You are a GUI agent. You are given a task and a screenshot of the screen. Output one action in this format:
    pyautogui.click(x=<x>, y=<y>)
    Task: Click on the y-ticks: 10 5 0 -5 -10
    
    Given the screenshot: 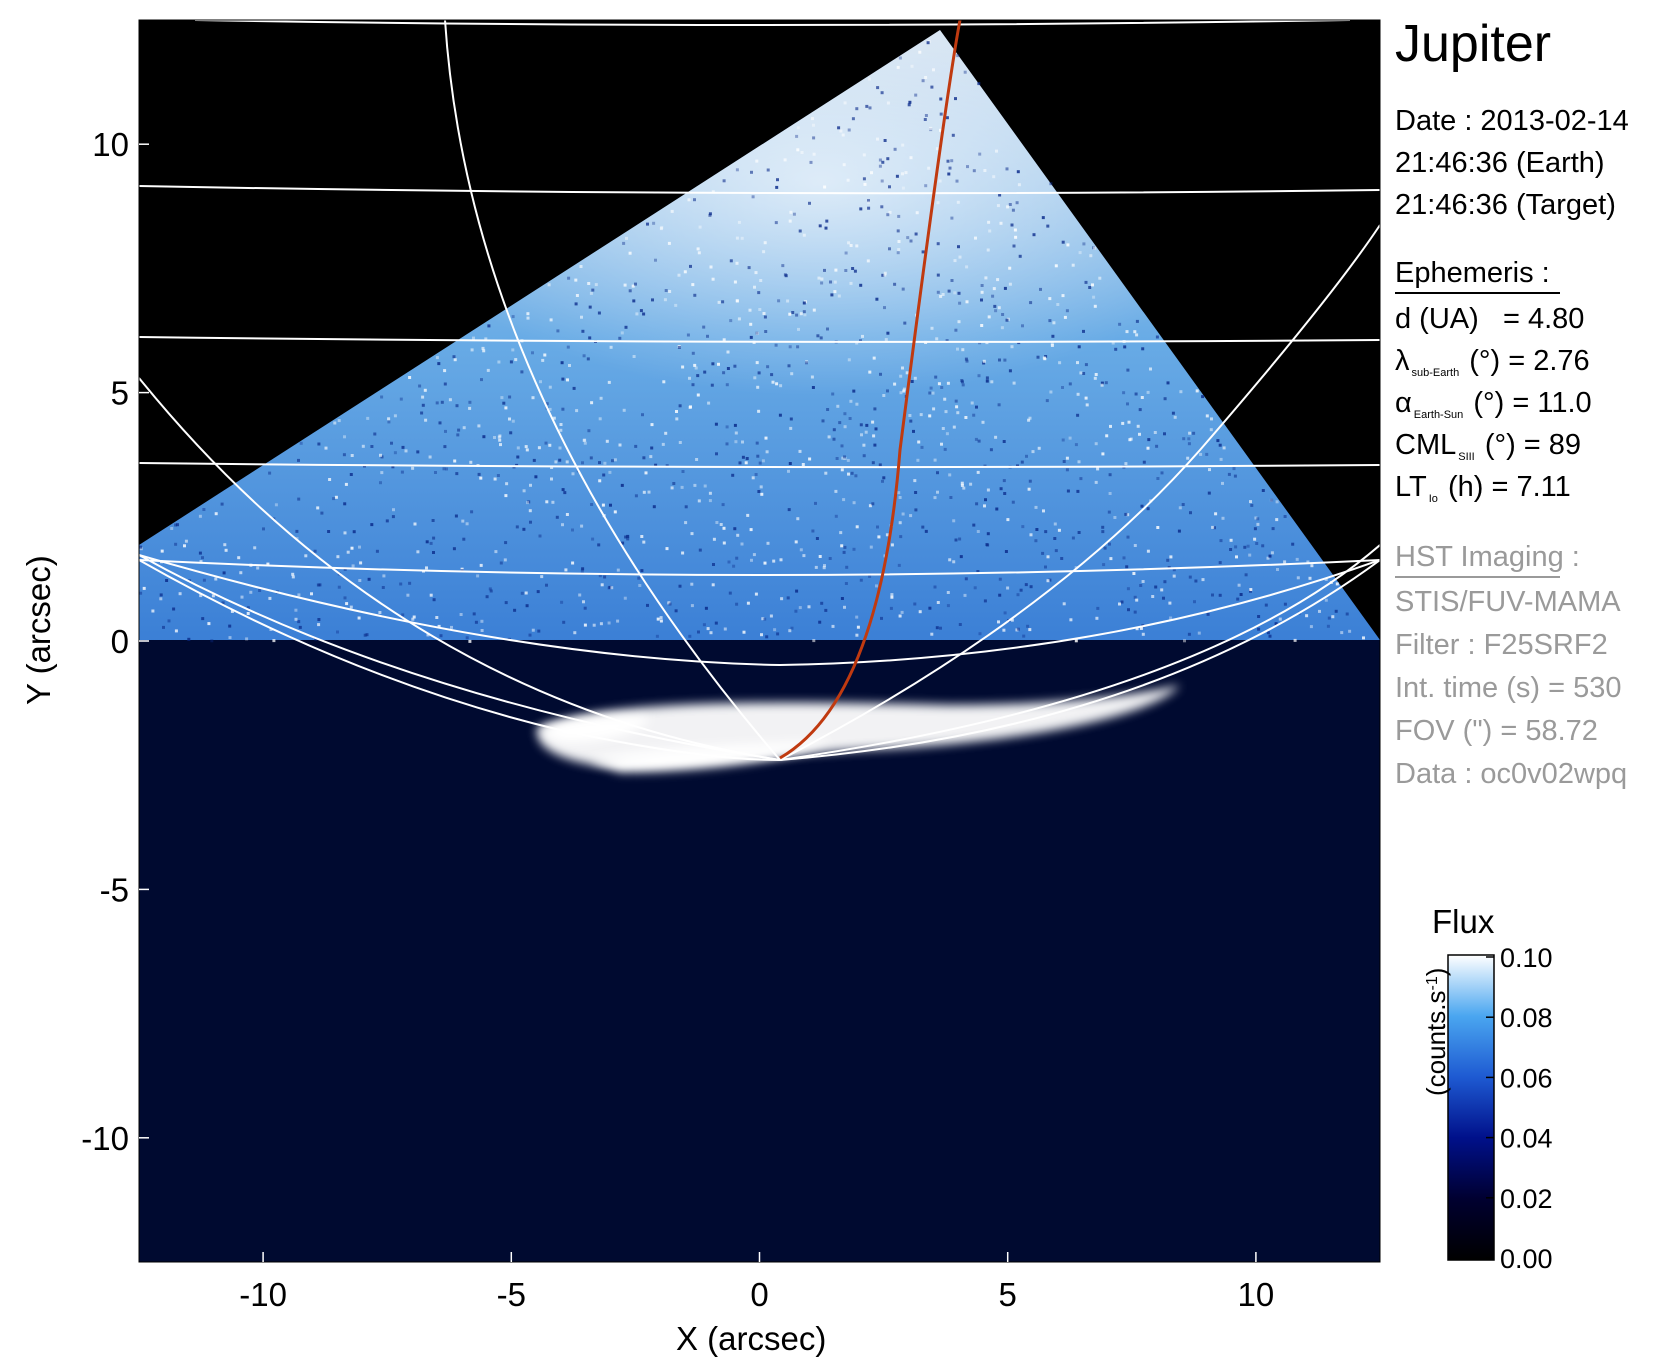 What is the action you would take?
    pyautogui.click(x=115, y=641)
    